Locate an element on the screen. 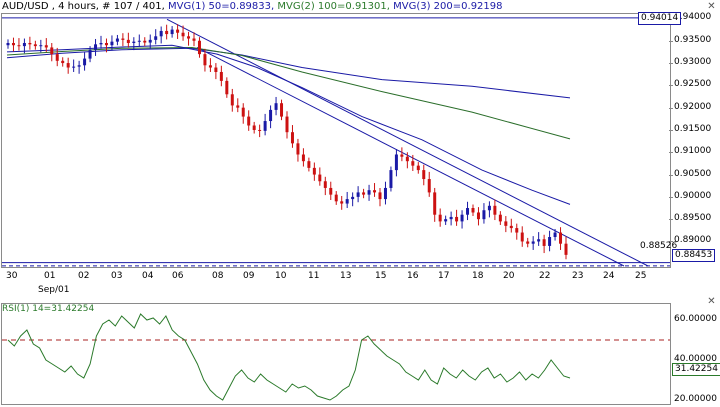  mid-line-price-label: 0.88526 is located at coordinates (659, 246).